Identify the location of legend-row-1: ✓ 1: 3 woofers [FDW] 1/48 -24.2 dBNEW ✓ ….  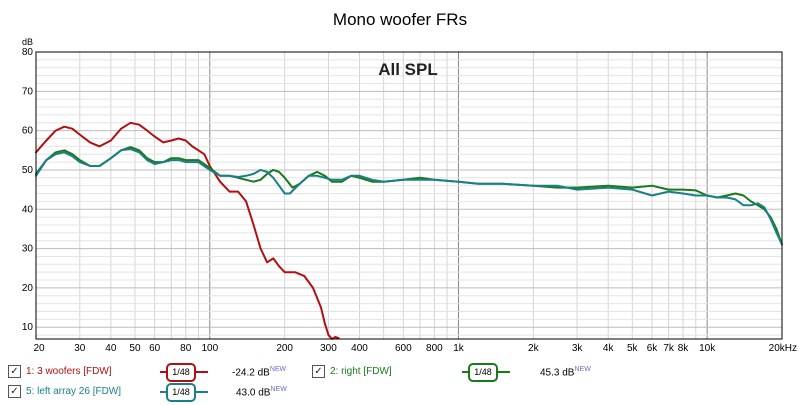
(400, 372).